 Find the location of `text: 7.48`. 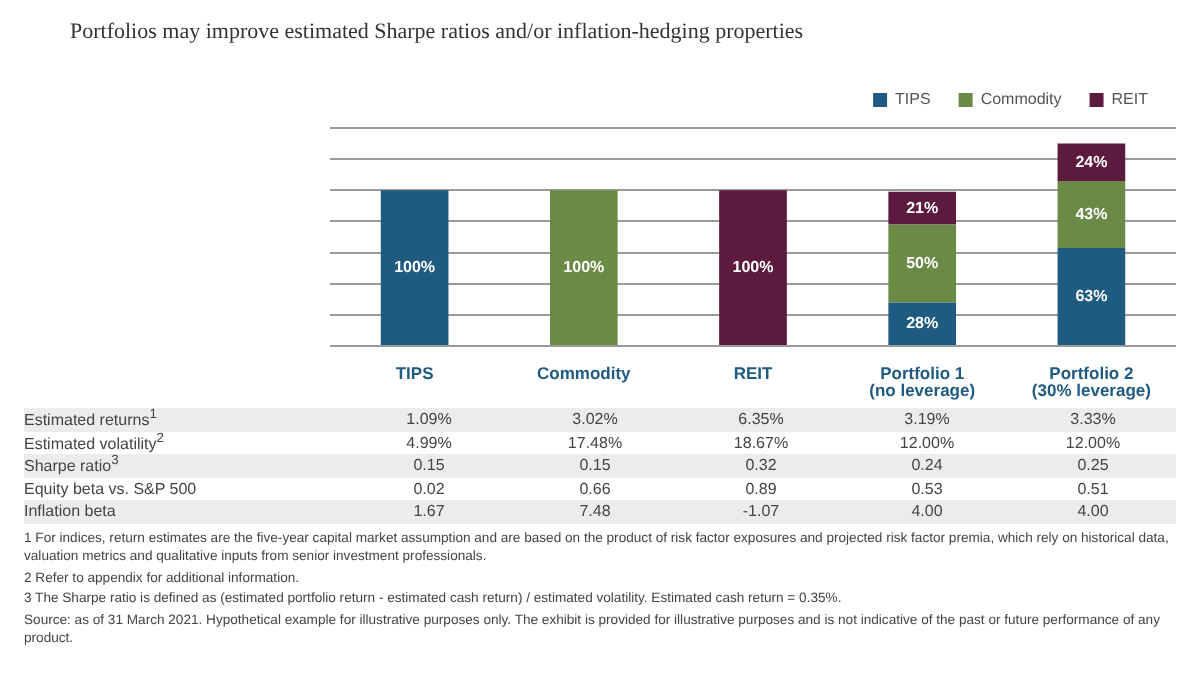

text: 7.48 is located at coordinates (595, 511).